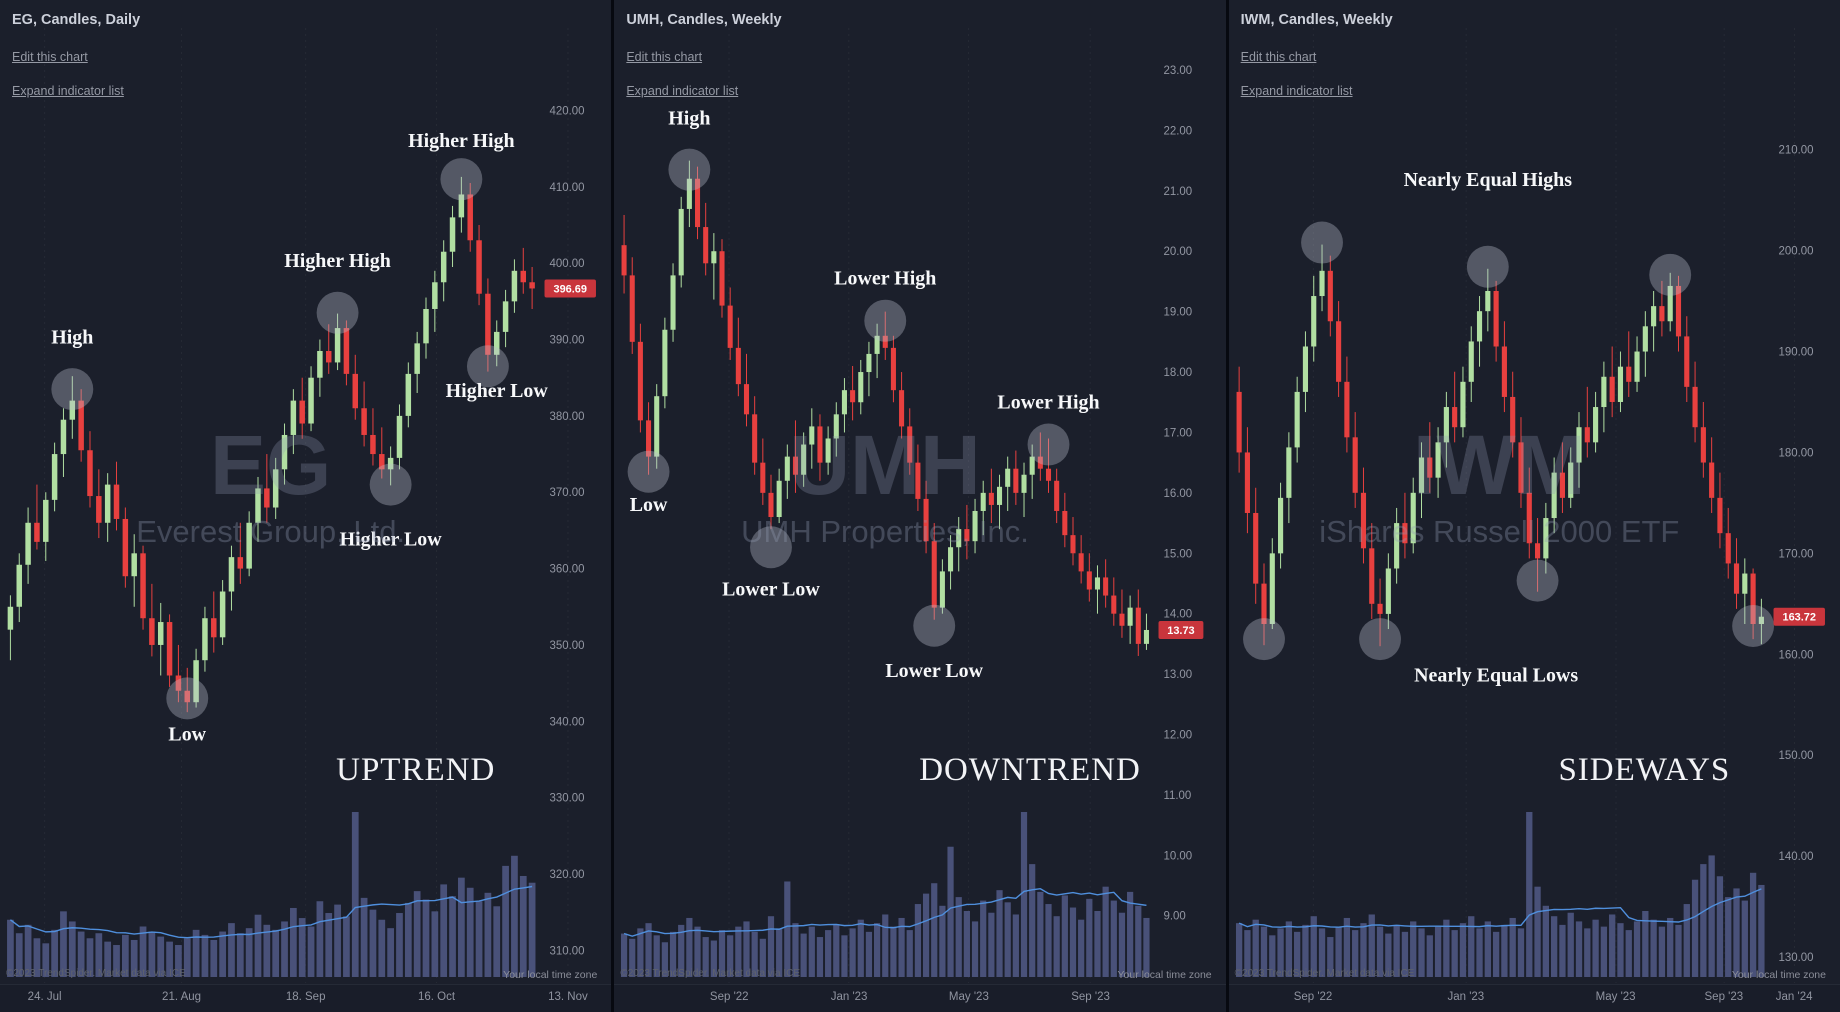 This screenshot has height=1012, width=1840. What do you see at coordinates (1490, 427) in the screenshot?
I see `annotations-layer: Nearly Equal Highs Nearly Equal Lows` at bounding box center [1490, 427].